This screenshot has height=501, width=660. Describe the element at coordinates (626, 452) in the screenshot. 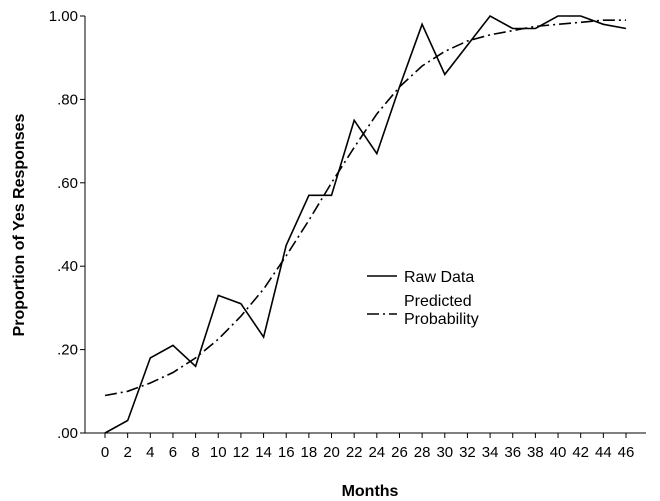

I see `x-tick-label: 46` at that location.